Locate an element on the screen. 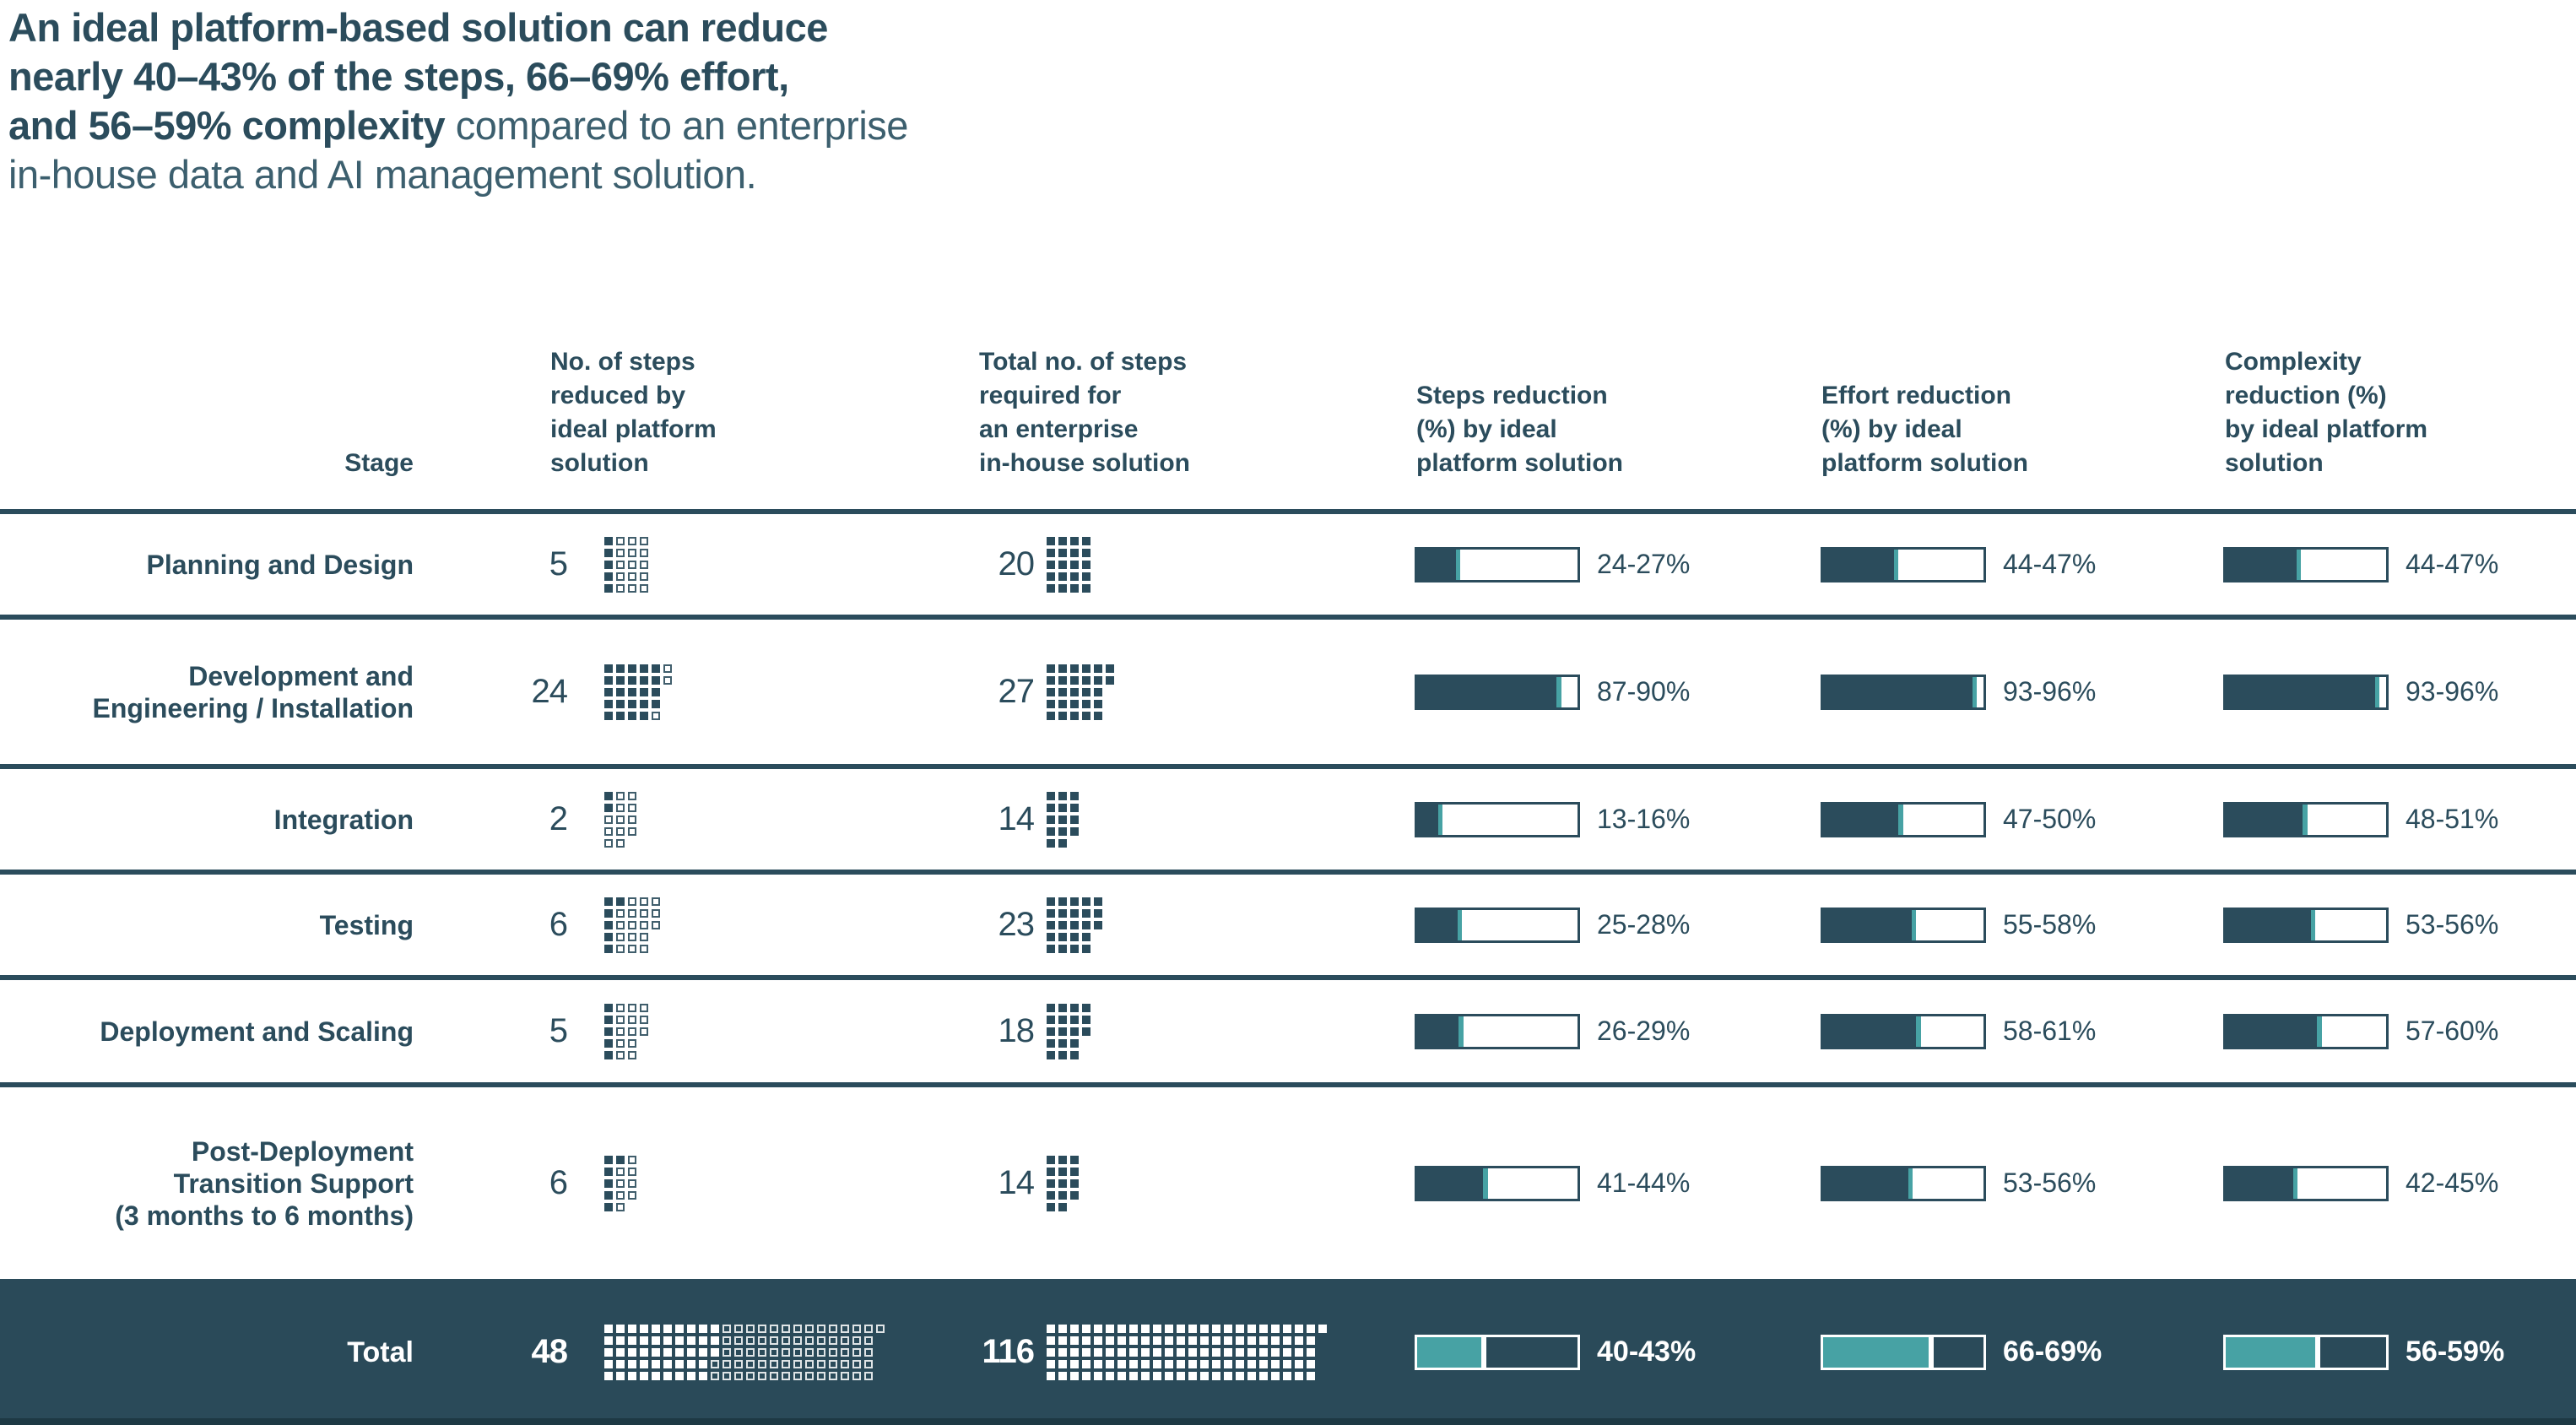 This screenshot has height=1425, width=2576. complexity-reduction-label: 44-47% is located at coordinates (2452, 564).